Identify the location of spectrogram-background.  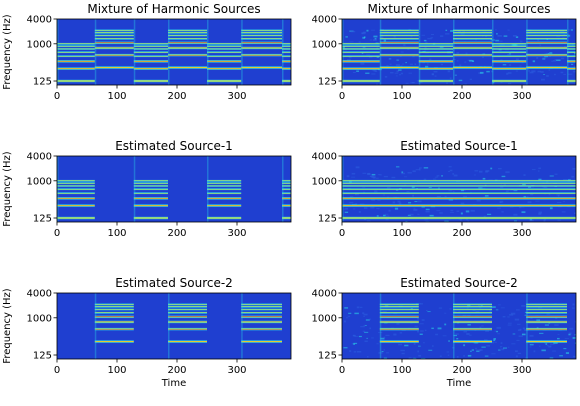
(459, 326).